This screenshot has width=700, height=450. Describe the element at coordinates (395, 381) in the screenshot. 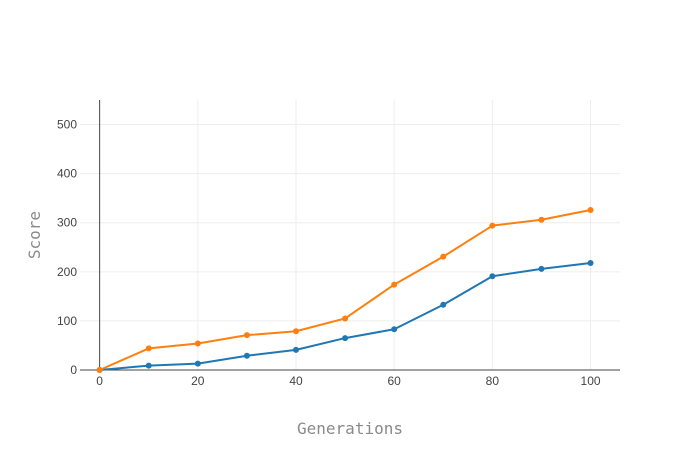

I see `x-tick-label: 60` at that location.